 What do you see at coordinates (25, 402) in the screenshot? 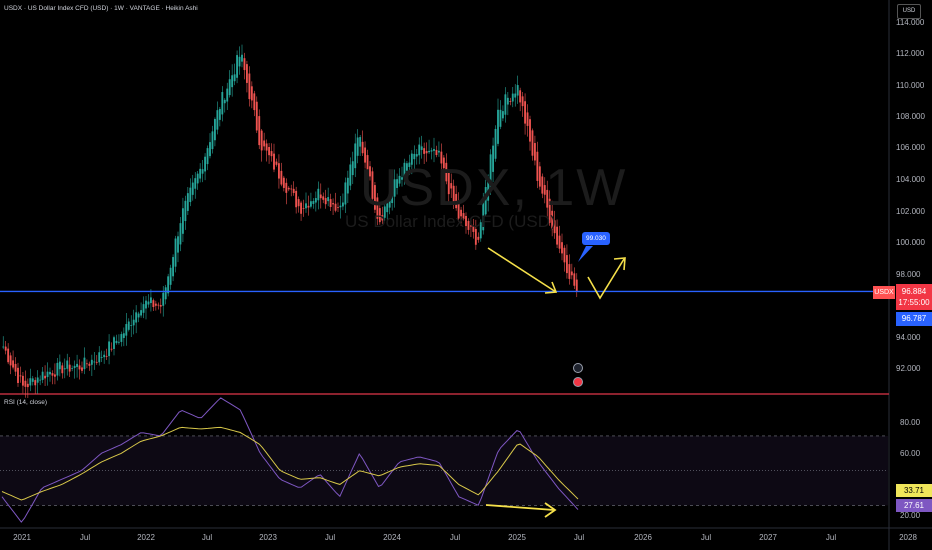
I see `rsi-title: RSI (14, close)` at bounding box center [25, 402].